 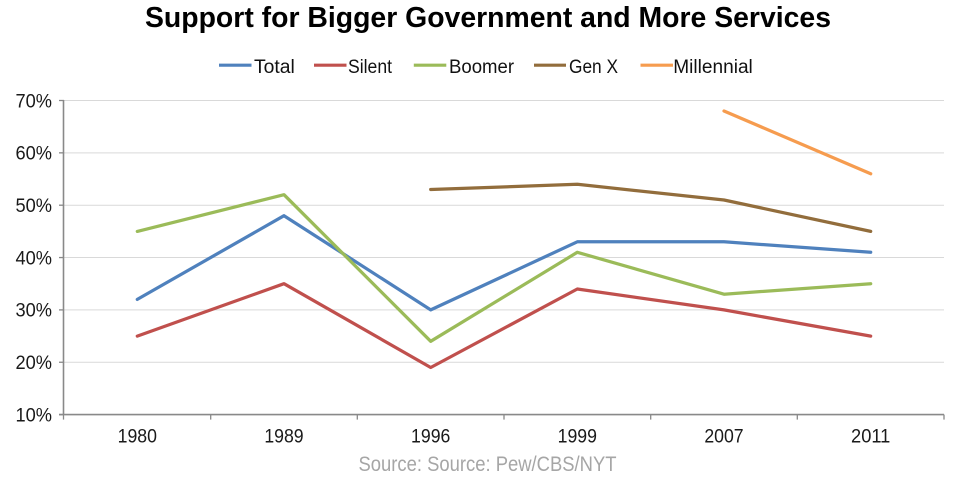 What do you see at coordinates (34, 415) in the screenshot?
I see `svg-text: 10%` at bounding box center [34, 415].